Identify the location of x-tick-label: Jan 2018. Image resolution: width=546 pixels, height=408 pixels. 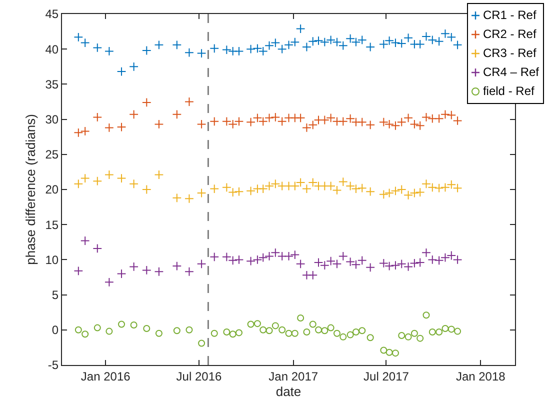
(481, 376).